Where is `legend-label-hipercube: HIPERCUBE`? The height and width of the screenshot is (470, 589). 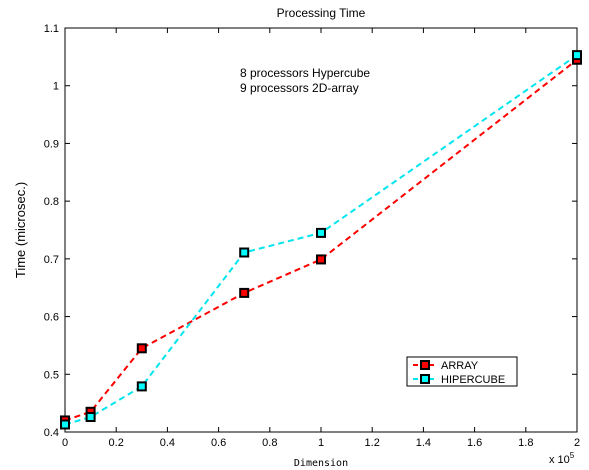 legend-label-hipercube: HIPERCUBE is located at coordinates (473, 380).